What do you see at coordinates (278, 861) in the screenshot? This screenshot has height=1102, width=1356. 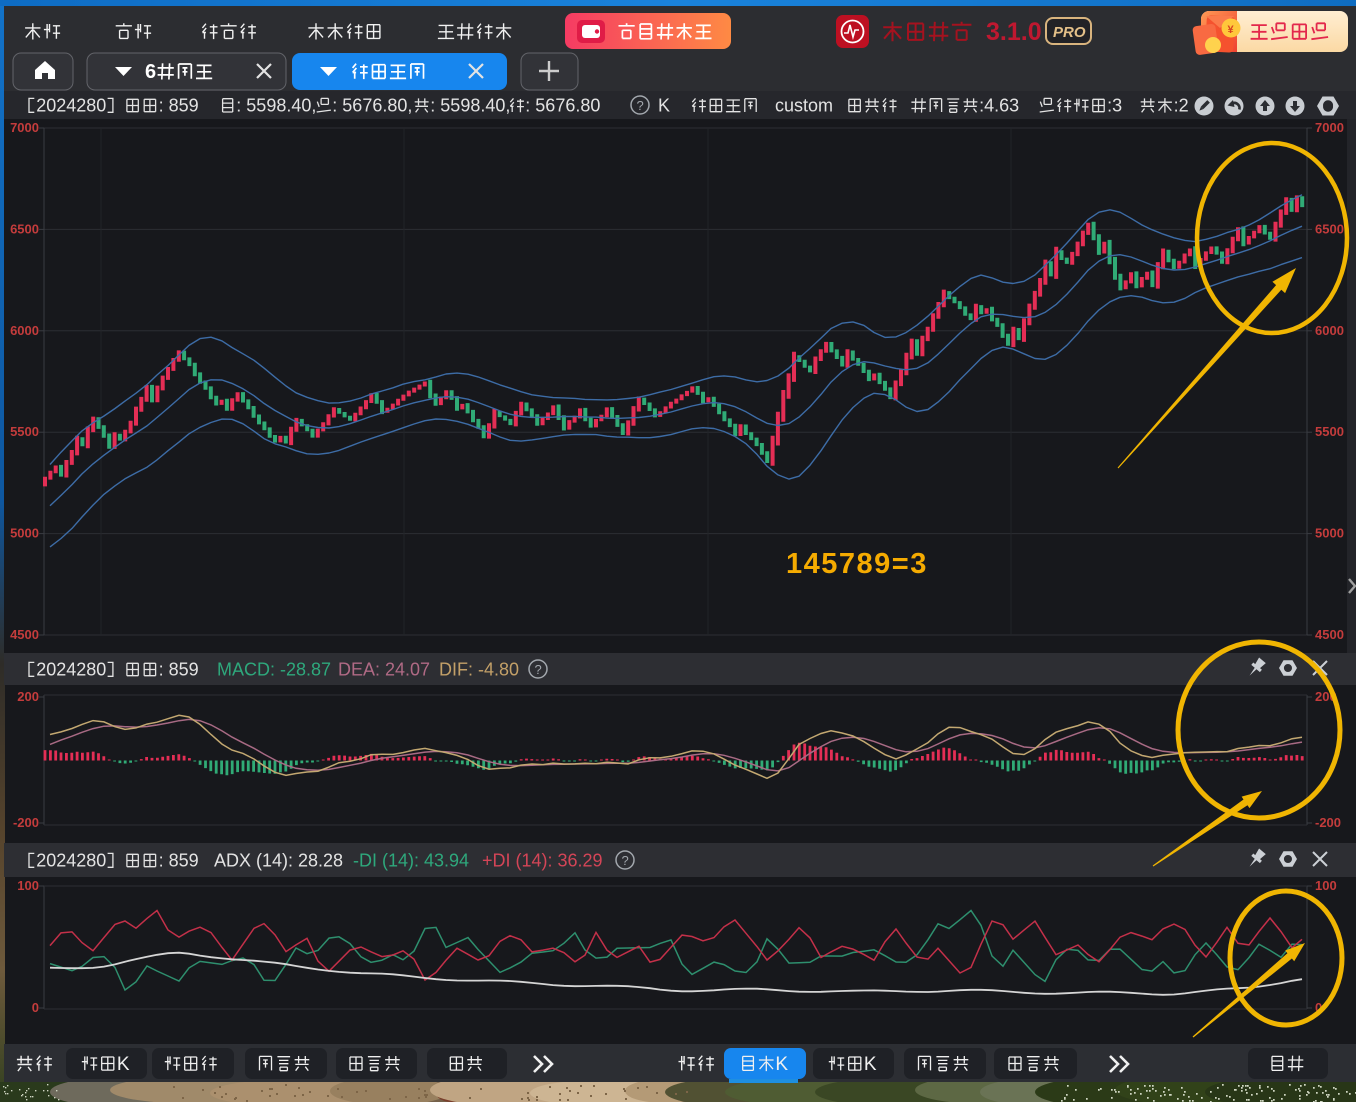 I see `svg-text: ADX (14): 28.28` at bounding box center [278, 861].